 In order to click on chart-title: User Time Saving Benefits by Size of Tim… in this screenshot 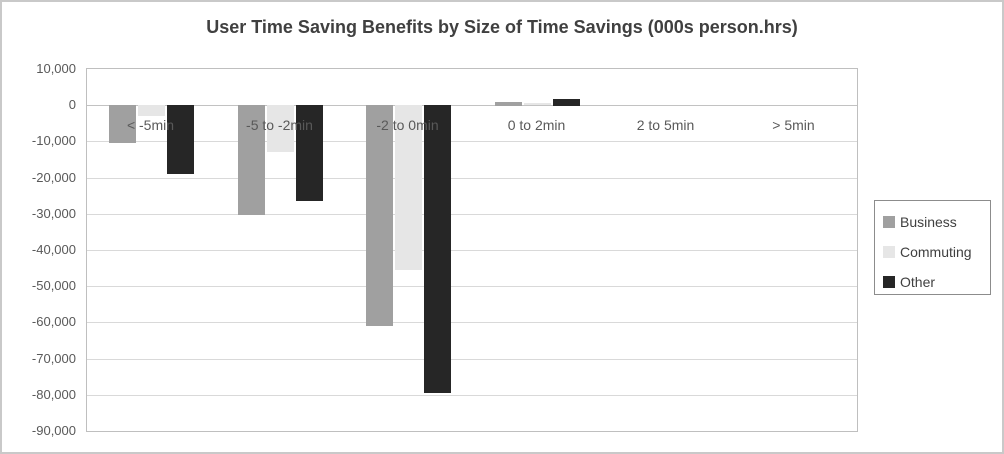, I will do `click(502, 27)`.